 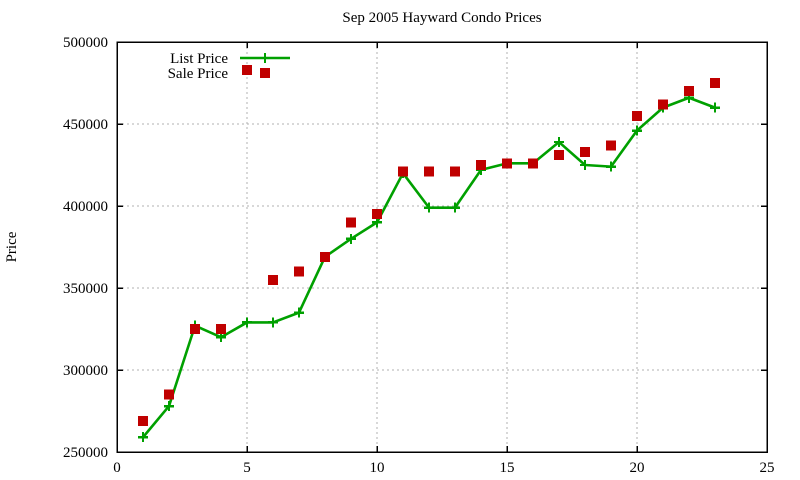 I want to click on legend-item-list-price-label: List Price, so click(x=199, y=59).